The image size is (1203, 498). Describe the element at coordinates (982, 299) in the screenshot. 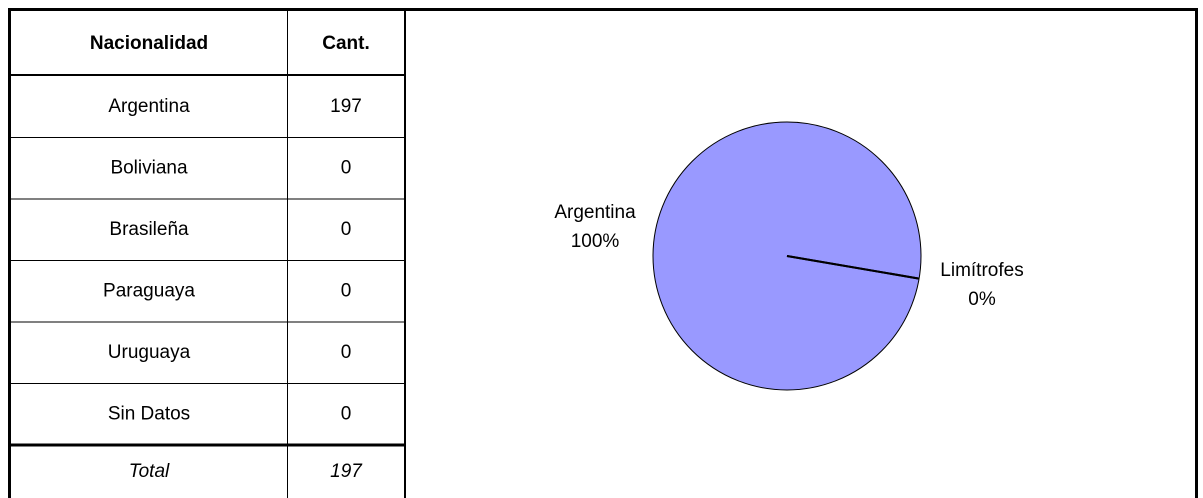

I see `data-label-value: 0%` at that location.